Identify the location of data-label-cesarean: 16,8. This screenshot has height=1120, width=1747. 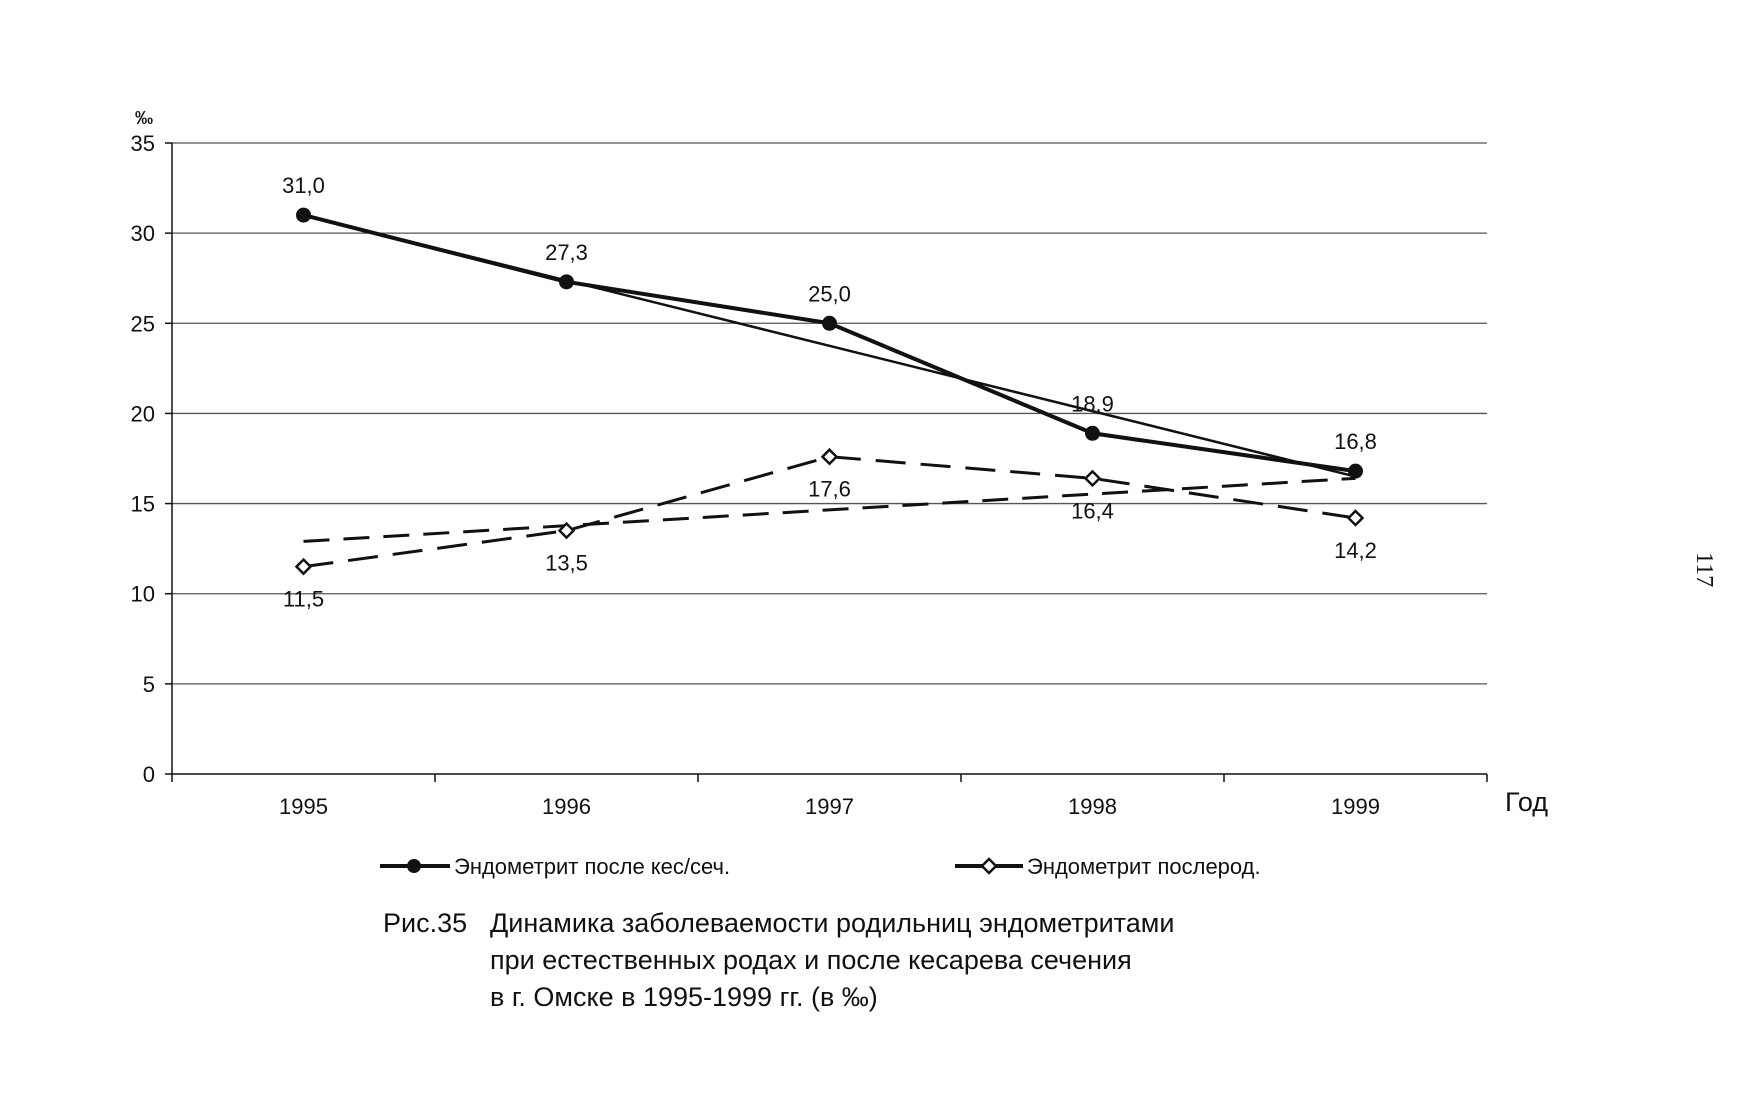
(1355, 441).